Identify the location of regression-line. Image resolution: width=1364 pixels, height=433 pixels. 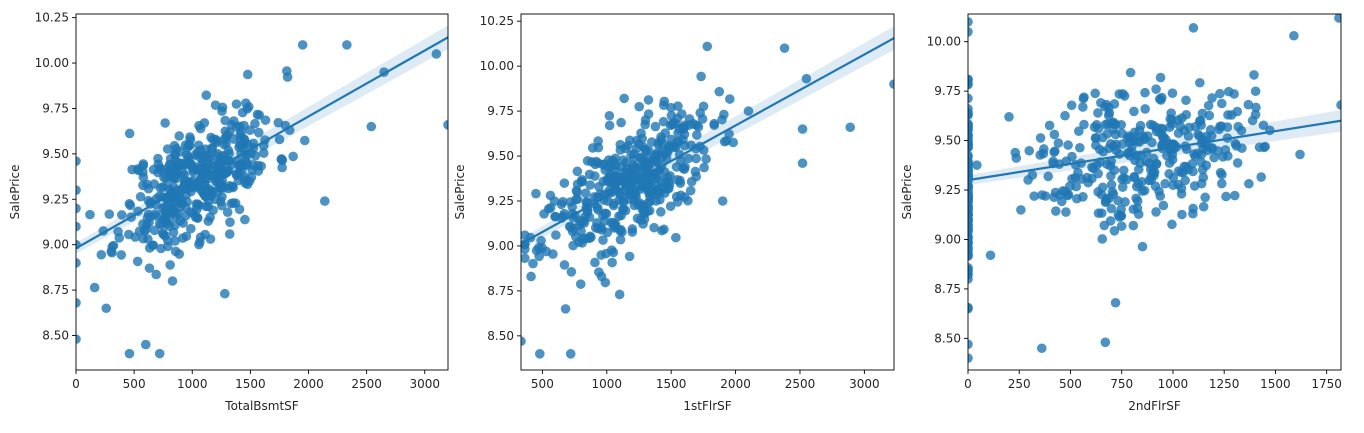
(707, 141).